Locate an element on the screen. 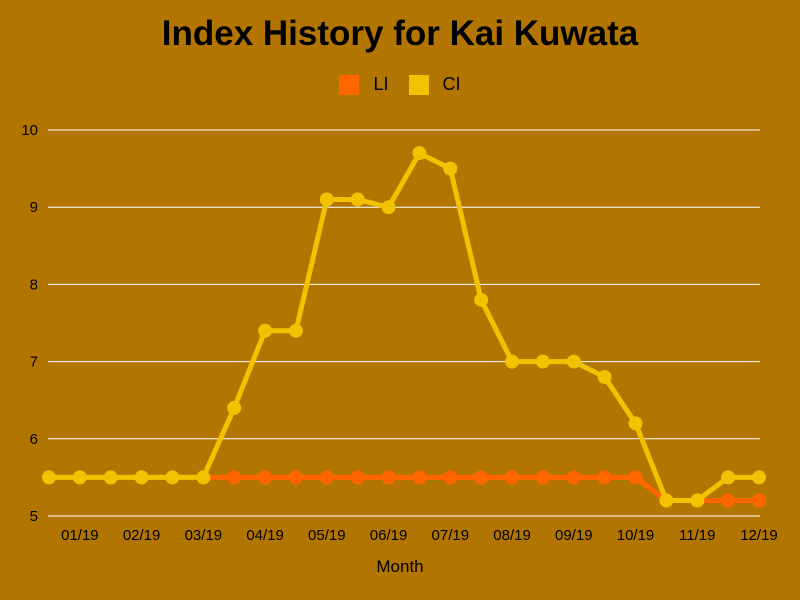 This screenshot has height=600, width=800. y-tick-label-5: 5 is located at coordinates (34, 516).